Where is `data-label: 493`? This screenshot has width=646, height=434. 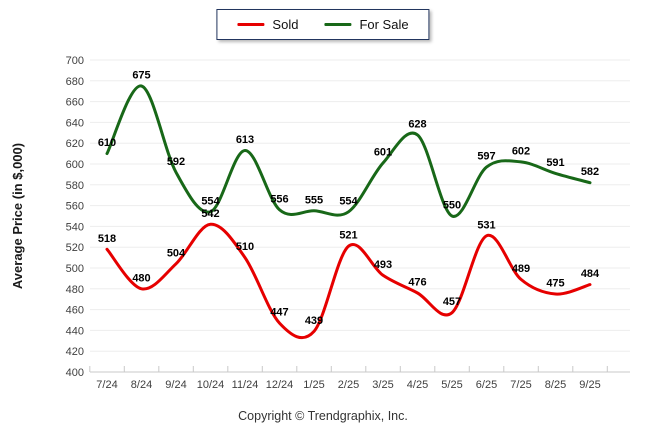 data-label: 493 is located at coordinates (383, 265).